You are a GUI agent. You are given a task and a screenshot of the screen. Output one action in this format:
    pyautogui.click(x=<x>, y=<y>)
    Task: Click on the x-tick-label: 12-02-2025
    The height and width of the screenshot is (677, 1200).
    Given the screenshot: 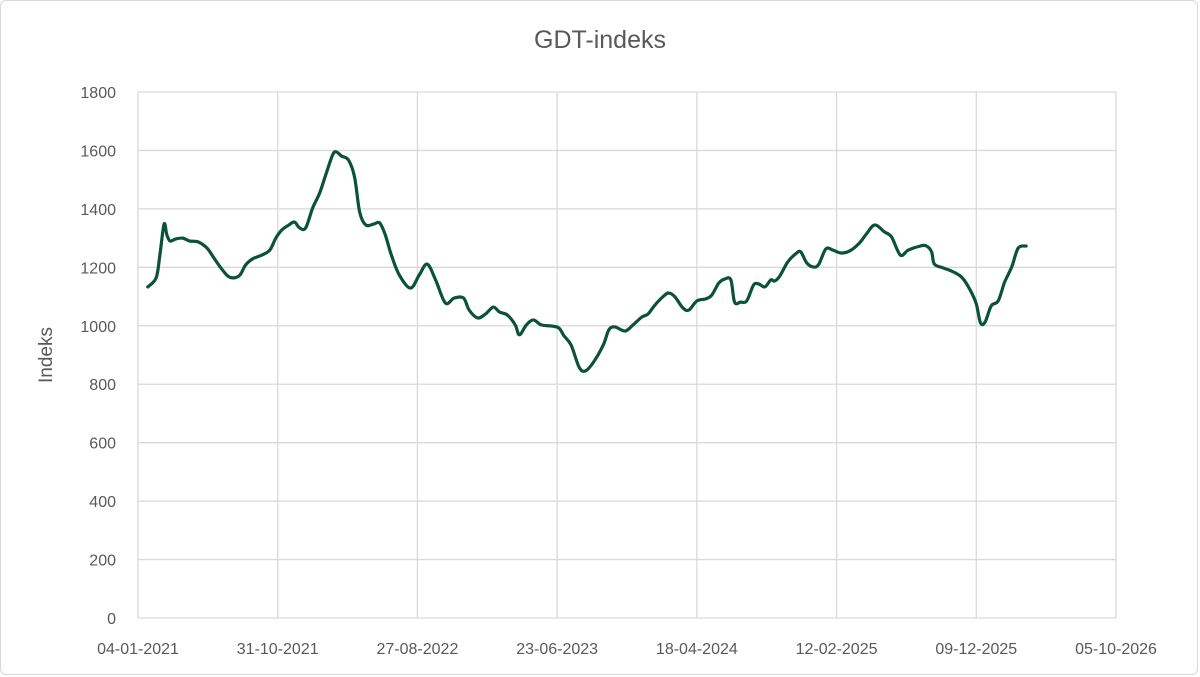 What is the action you would take?
    pyautogui.click(x=837, y=649)
    